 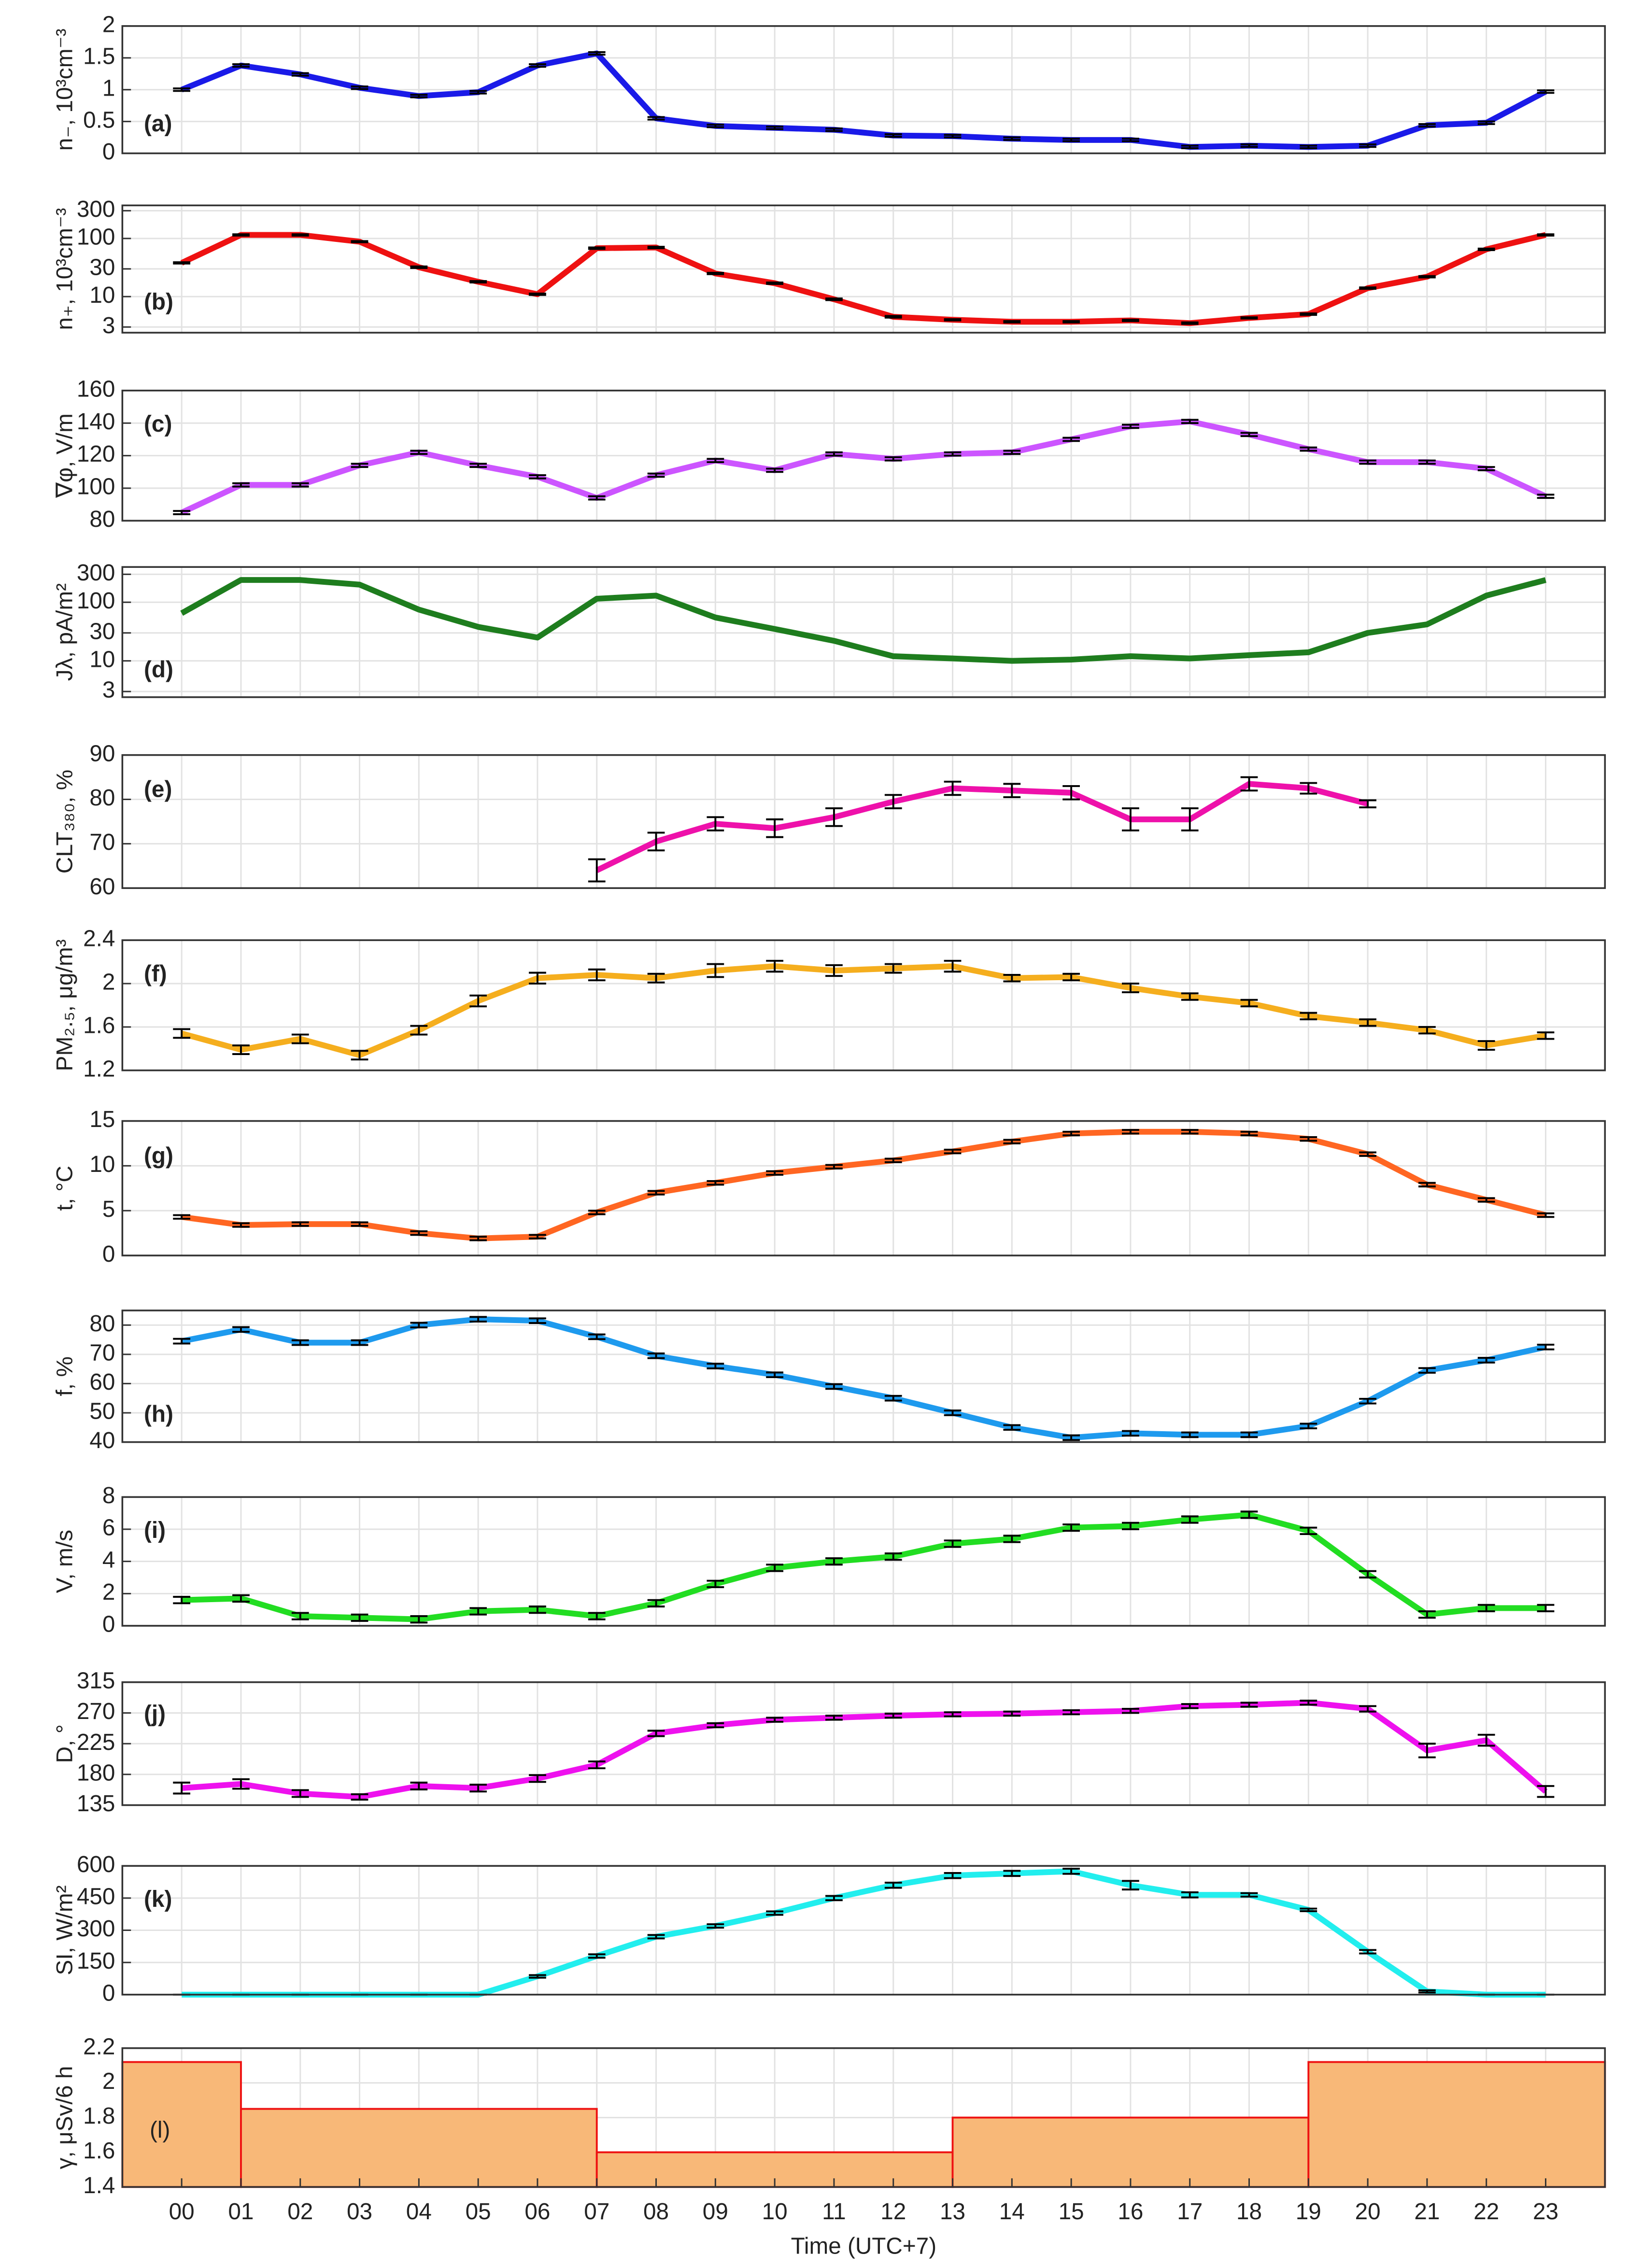 I want to click on y-tick-label: 80, so click(x=102, y=1324).